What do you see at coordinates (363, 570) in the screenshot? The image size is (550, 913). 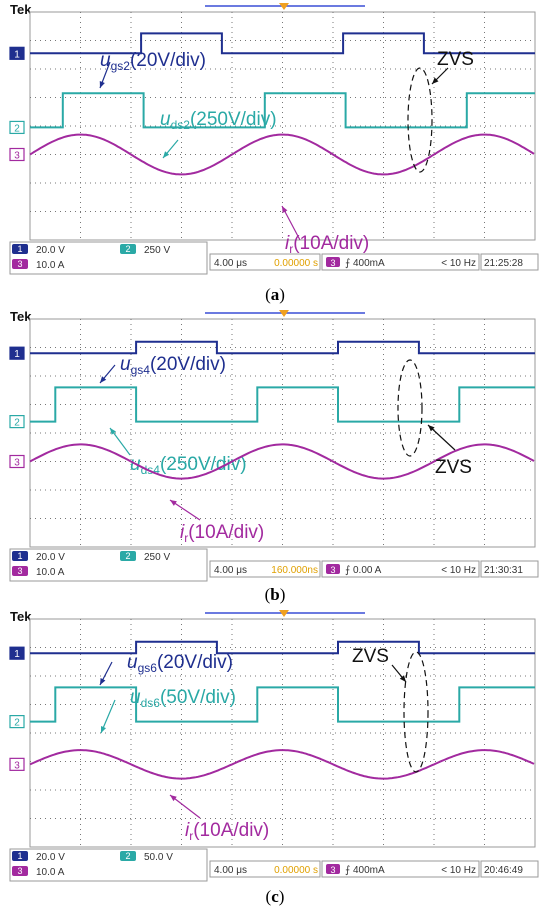 I see `trigger-readout: ⨍ 0.00 A` at bounding box center [363, 570].